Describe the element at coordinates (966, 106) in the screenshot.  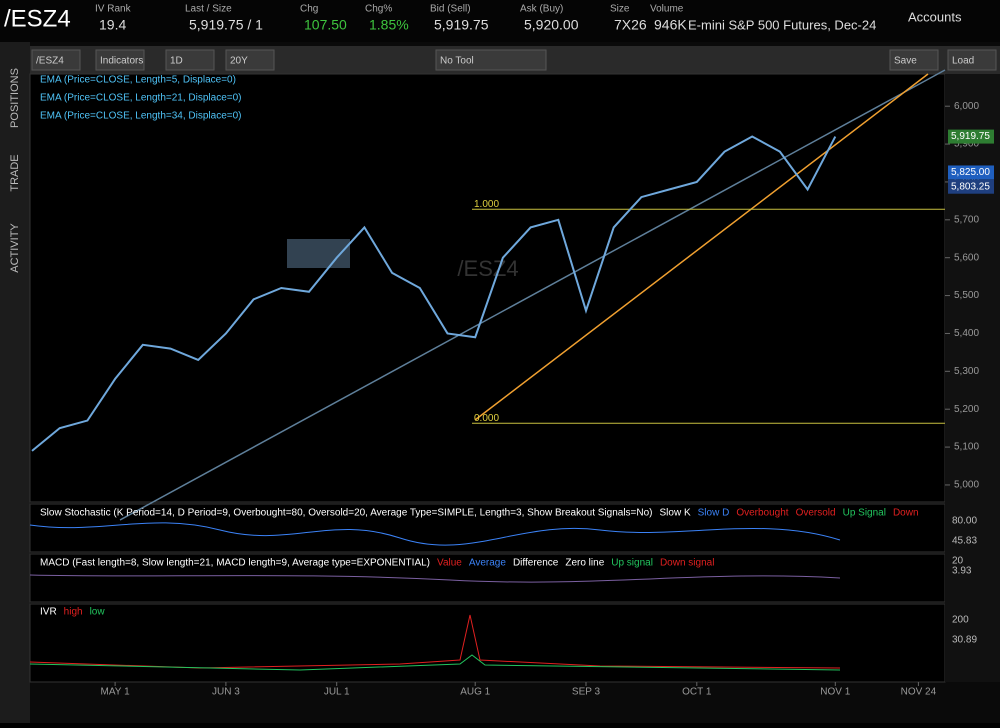
I see `y-tick-label: 6,000` at that location.